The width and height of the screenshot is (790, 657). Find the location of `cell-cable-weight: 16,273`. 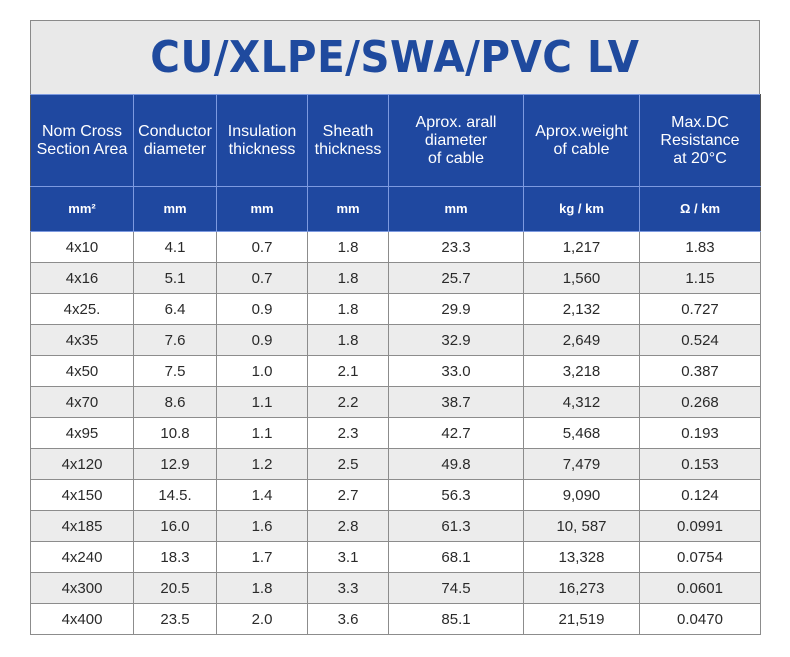

cell-cable-weight: 16,273 is located at coordinates (581, 588).